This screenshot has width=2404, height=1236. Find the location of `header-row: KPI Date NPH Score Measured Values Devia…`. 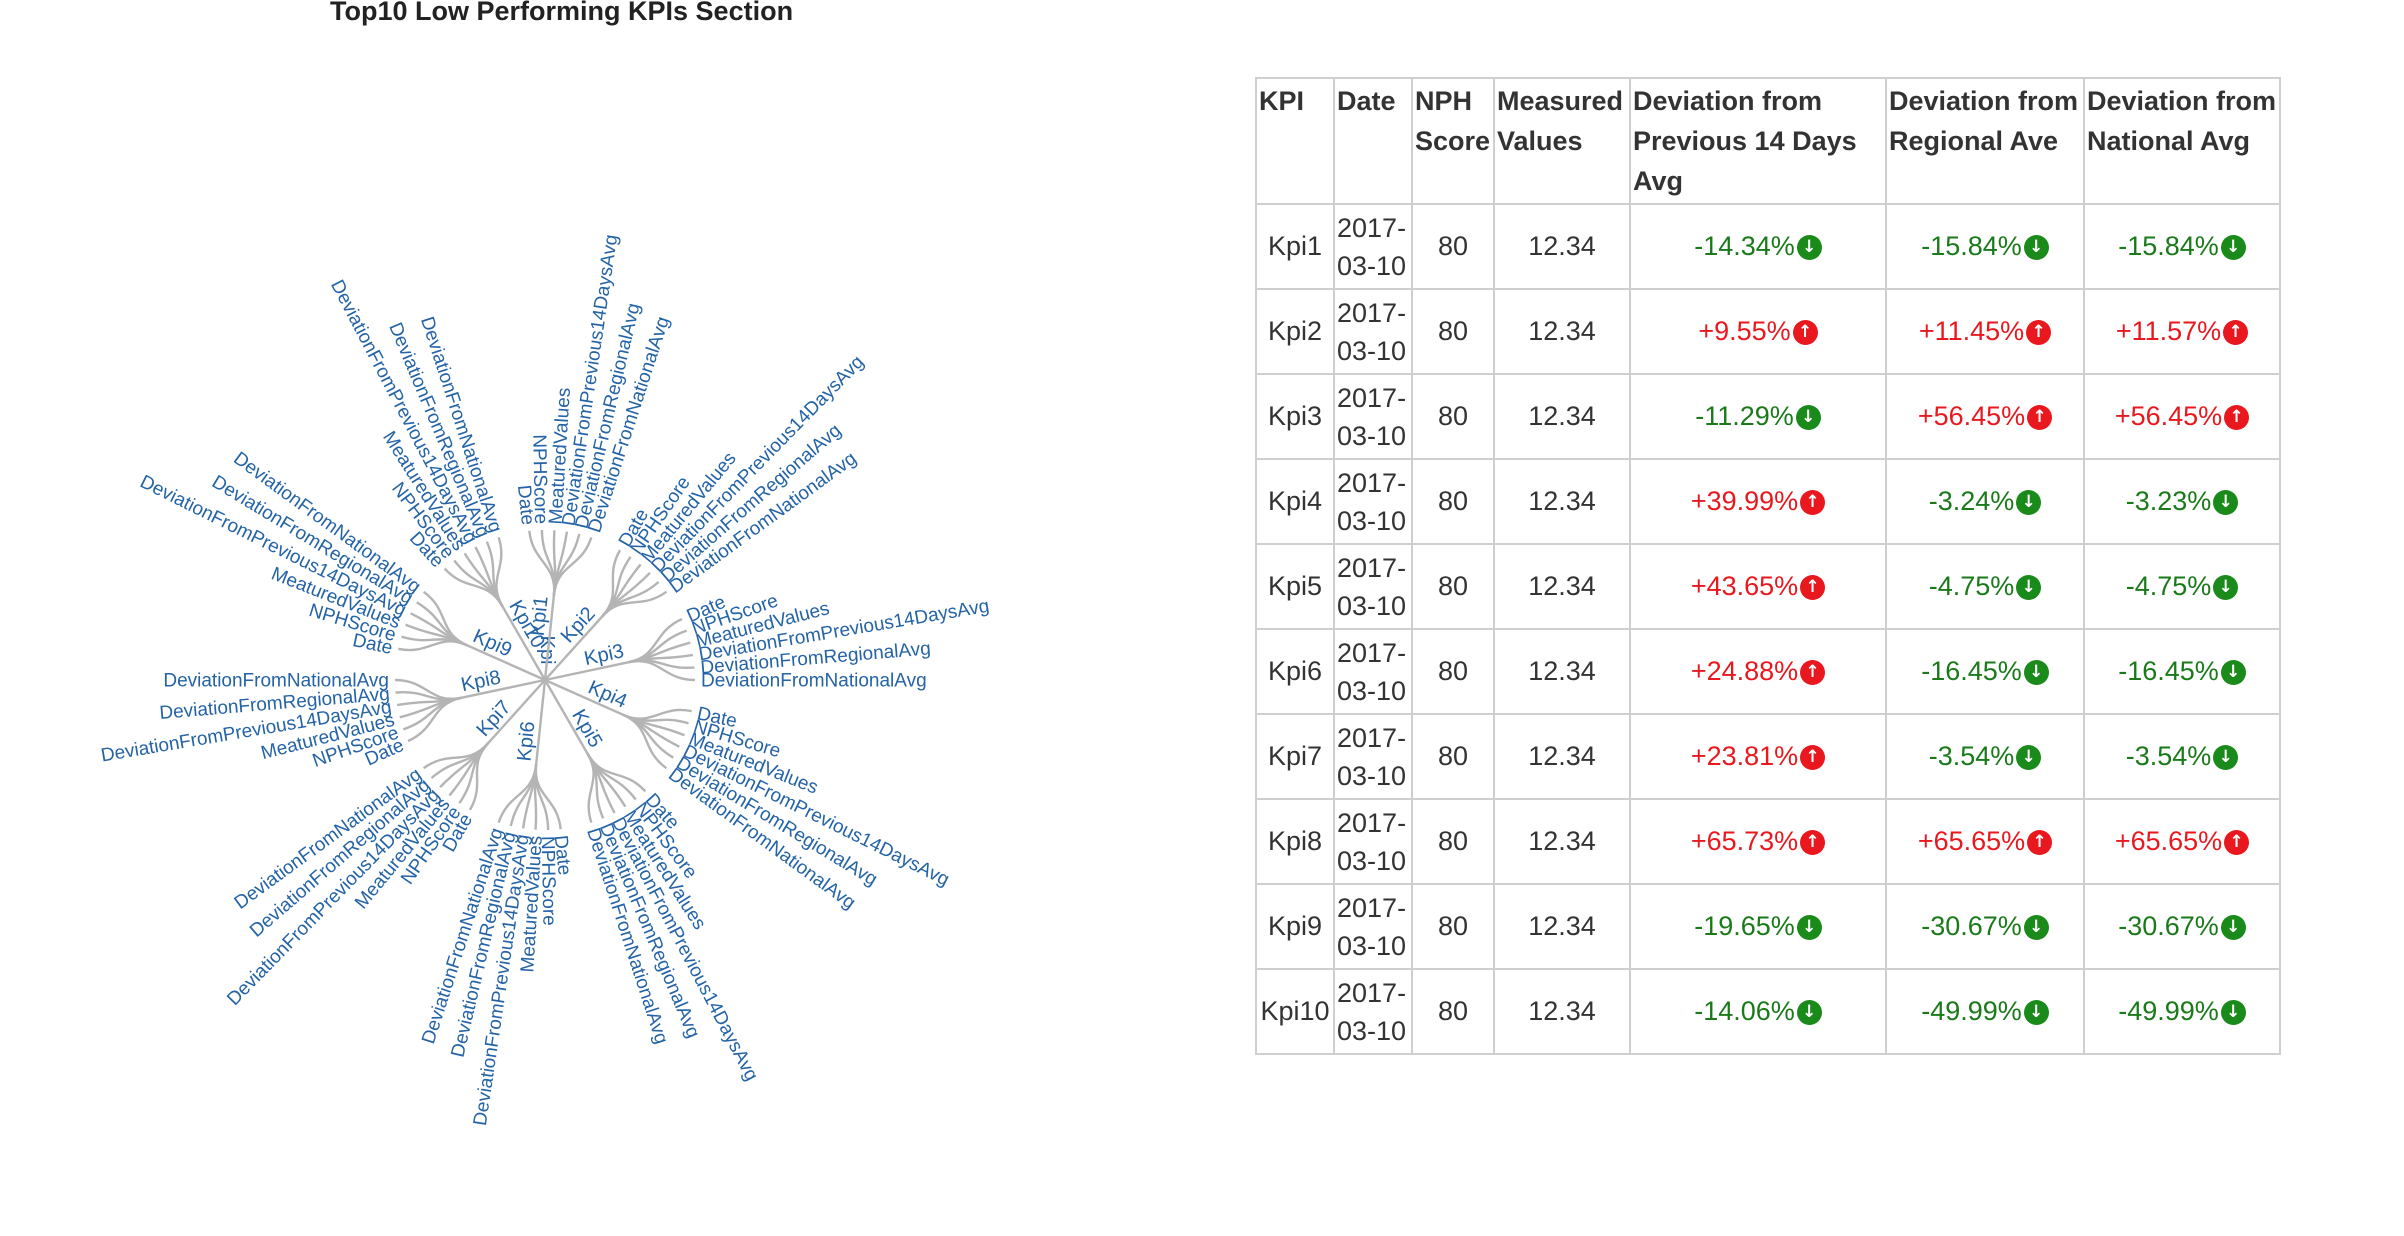

header-row: KPI Date NPH Score Measured Values Devia… is located at coordinates (1768, 141).